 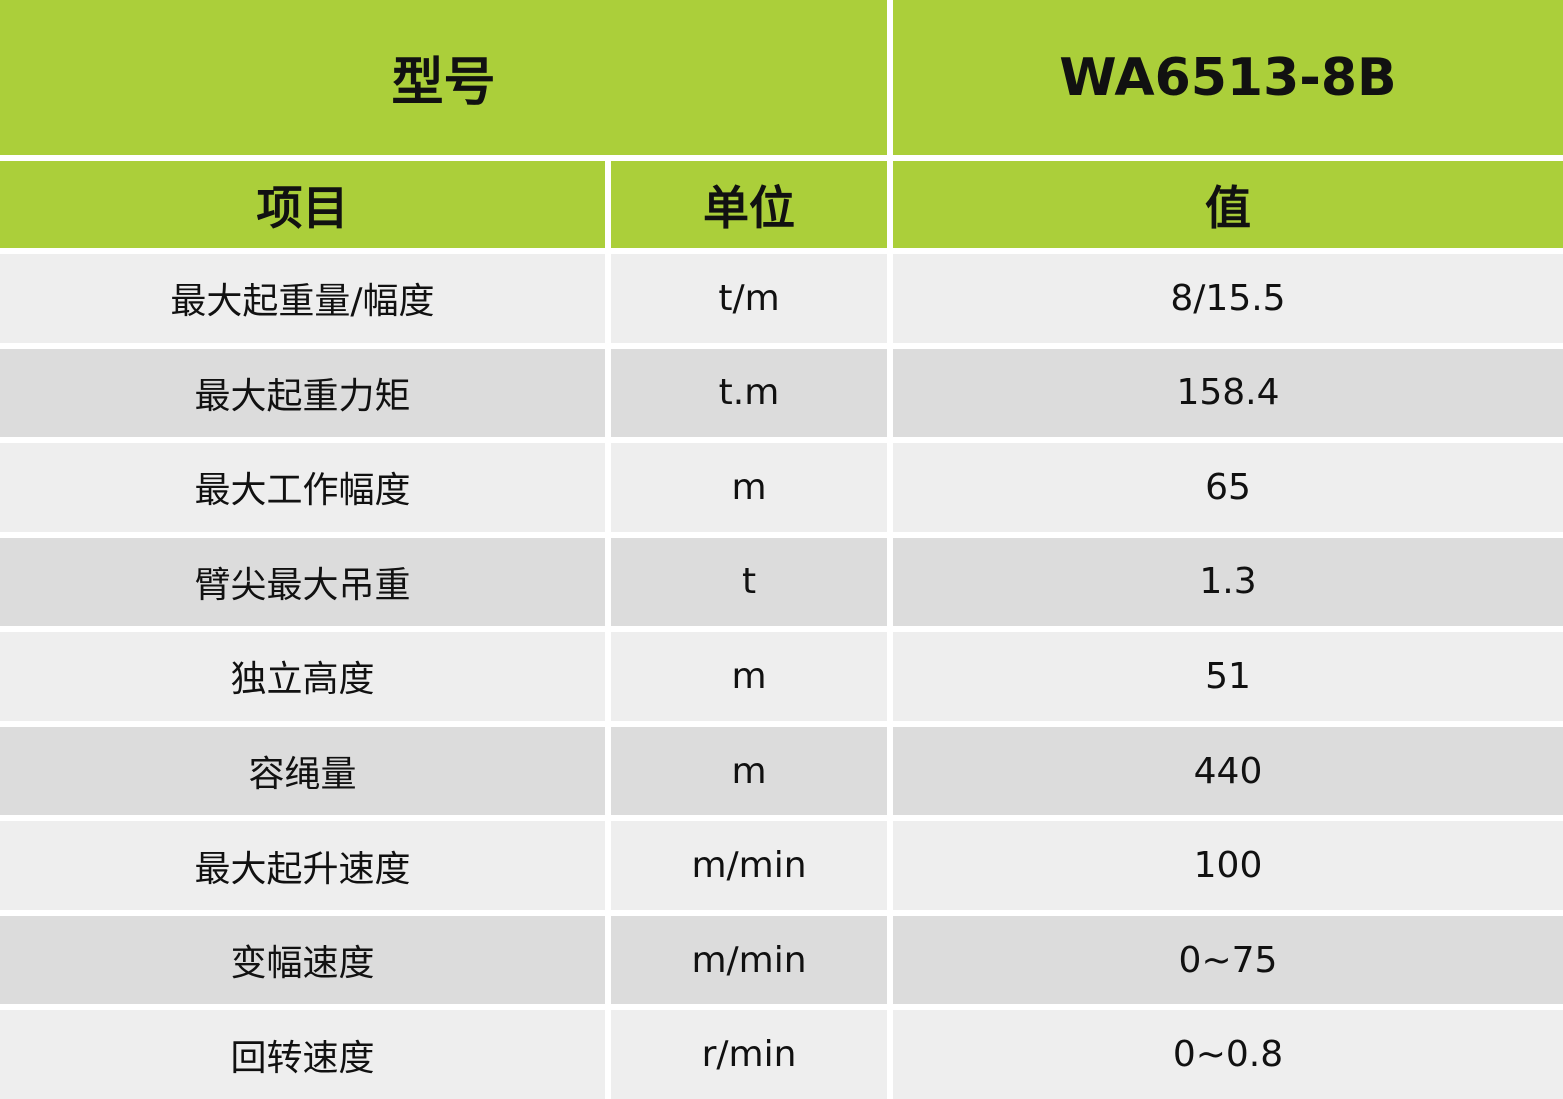 I want to click on row-value-cell: 65, so click(x=1228, y=487).